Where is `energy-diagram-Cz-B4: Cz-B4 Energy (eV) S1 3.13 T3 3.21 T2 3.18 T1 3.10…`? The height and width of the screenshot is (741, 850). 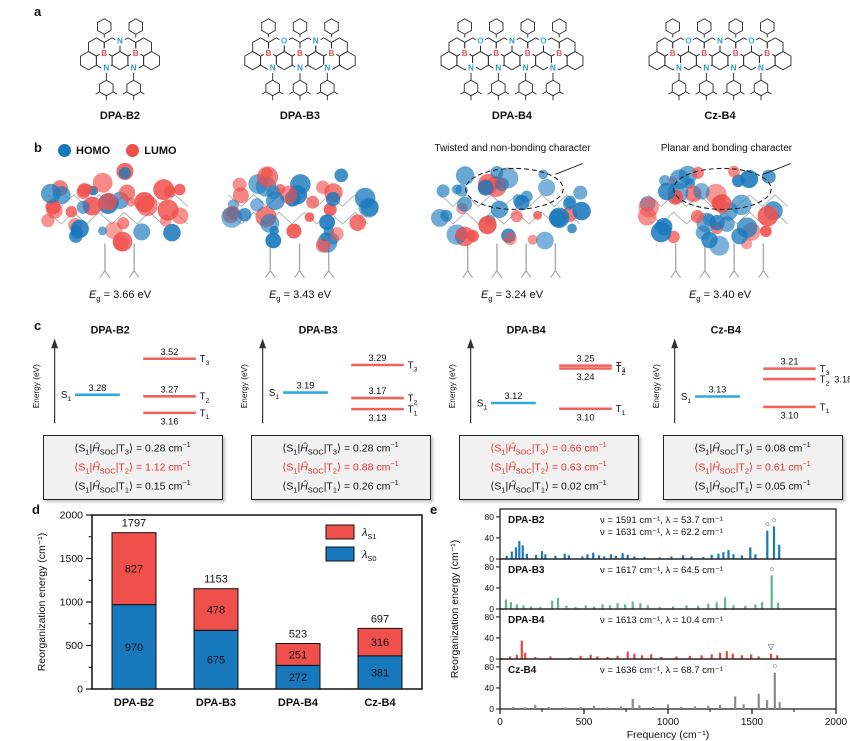
energy-diagram-Cz-B4: Cz-B4 Energy (eV) S1 3.13 T3 3.21 T2 3.18 T1 3.10… is located at coordinates (750, 411).